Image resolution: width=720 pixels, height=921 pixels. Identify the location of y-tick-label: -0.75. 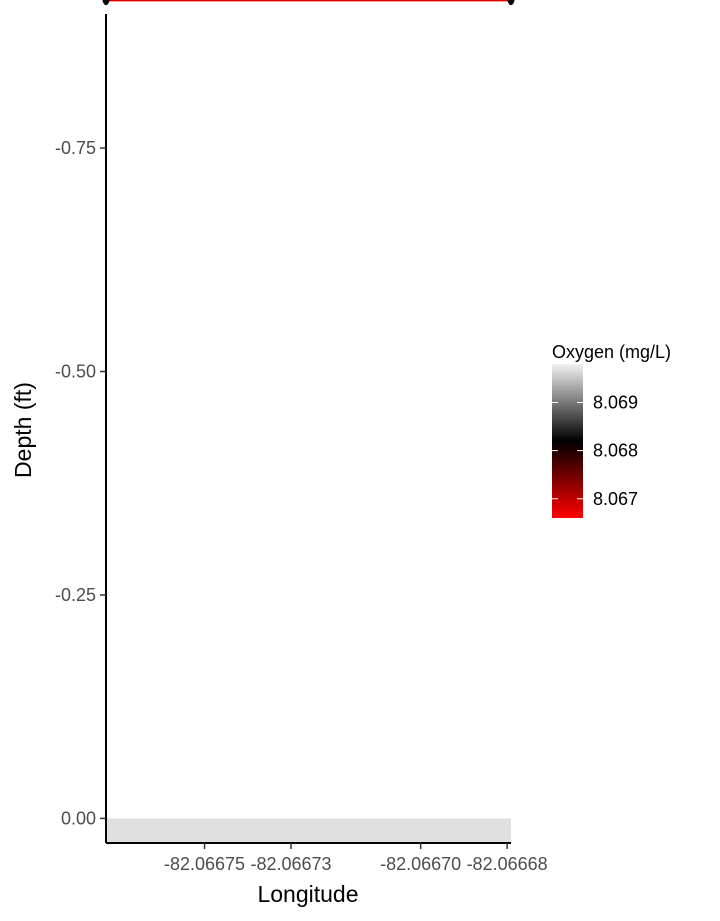
(75, 148).